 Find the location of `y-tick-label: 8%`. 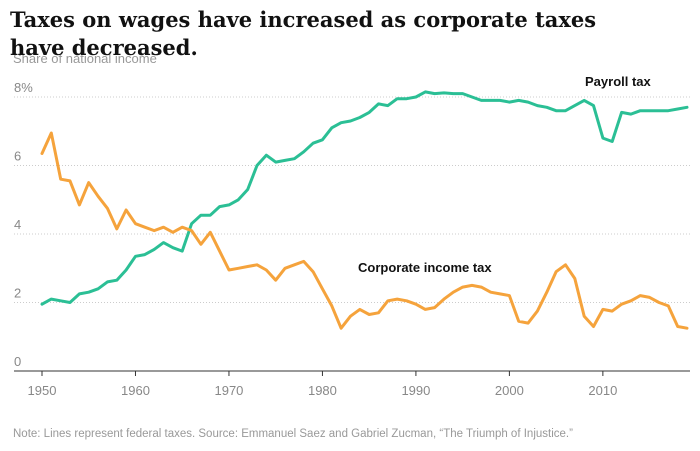

y-tick-label: 8% is located at coordinates (23, 87).